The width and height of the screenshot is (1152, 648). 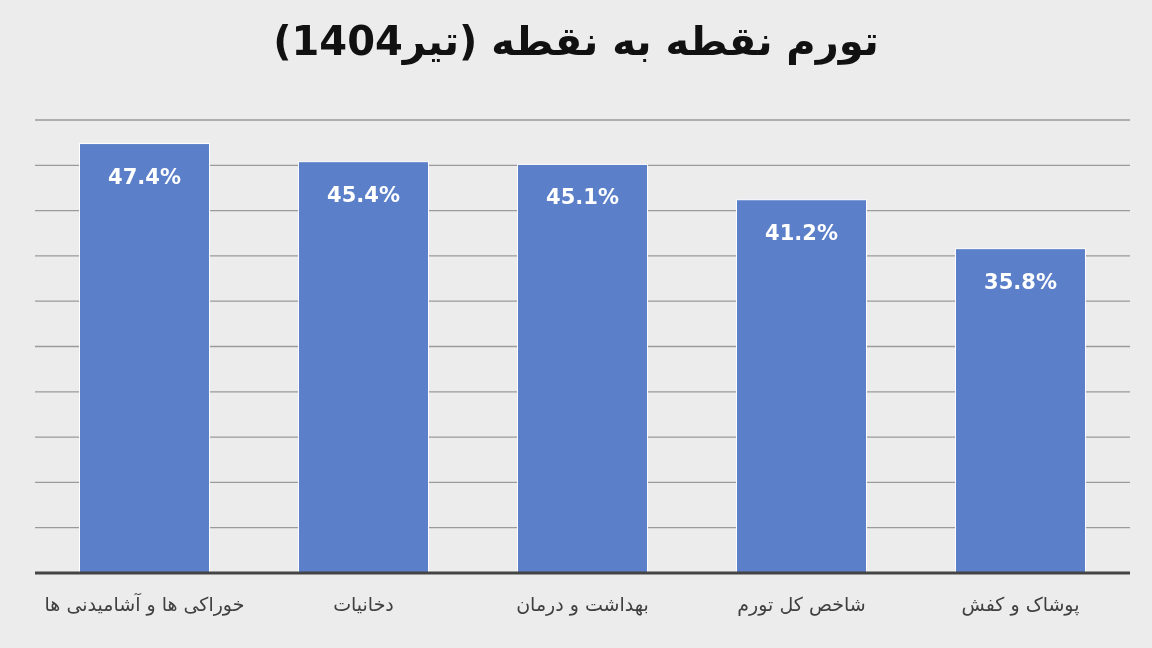 What do you see at coordinates (582, 197) in the screenshot?
I see `data-label: 45.1%` at bounding box center [582, 197].